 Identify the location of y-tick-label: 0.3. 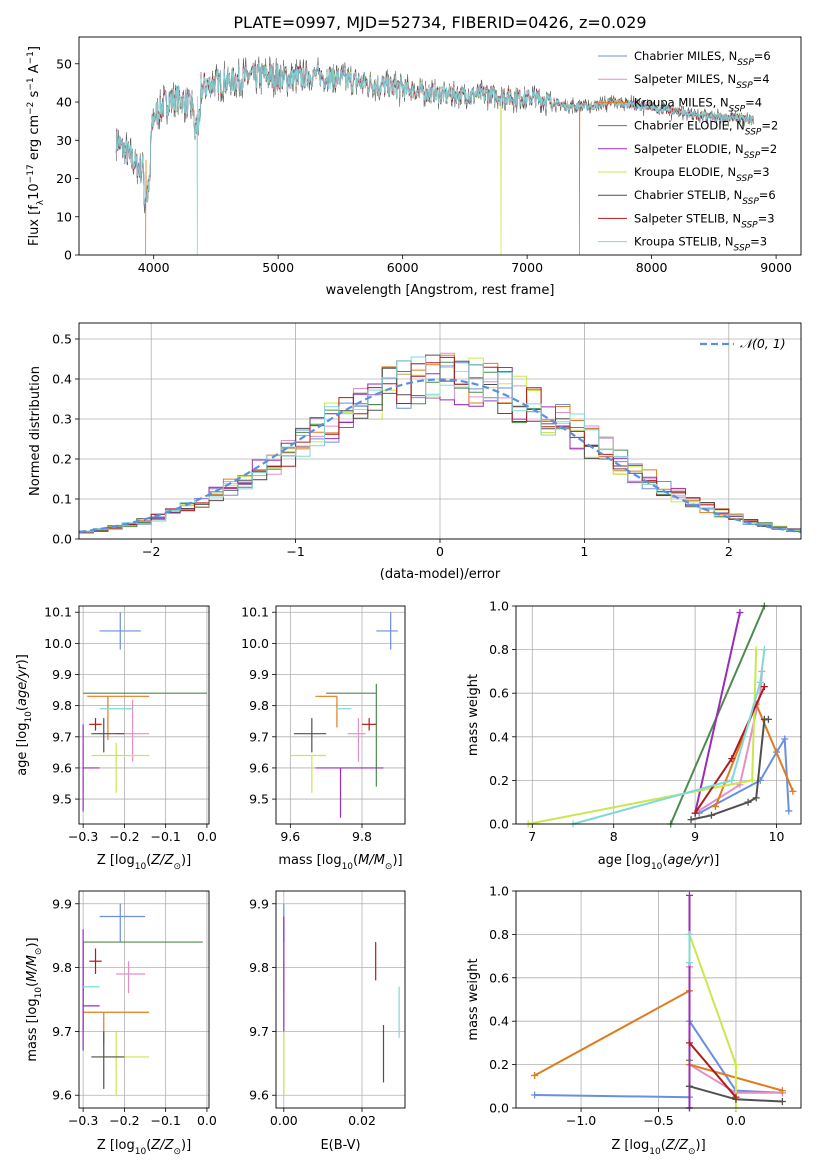
(62, 419).